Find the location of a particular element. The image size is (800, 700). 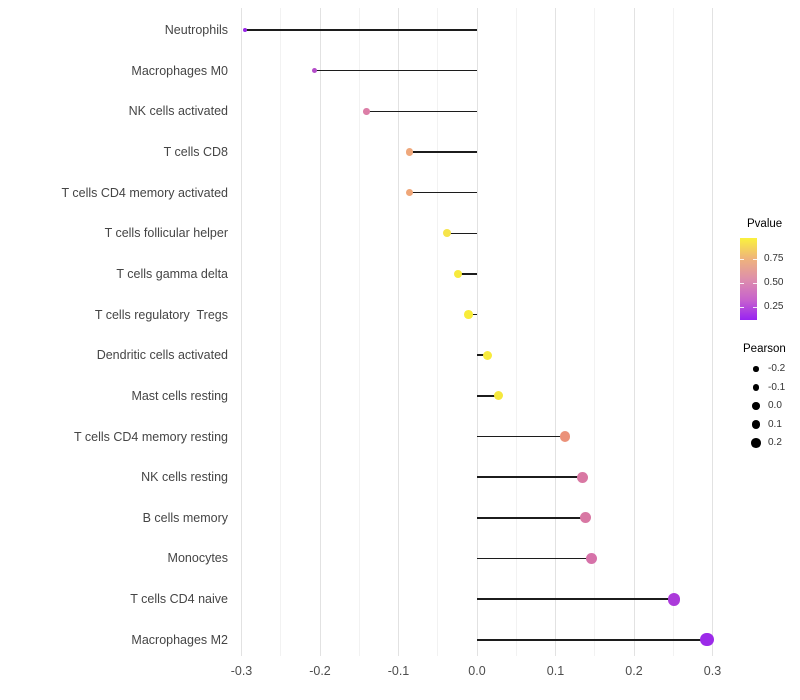

category-label: B cells memory is located at coordinates (185, 517).